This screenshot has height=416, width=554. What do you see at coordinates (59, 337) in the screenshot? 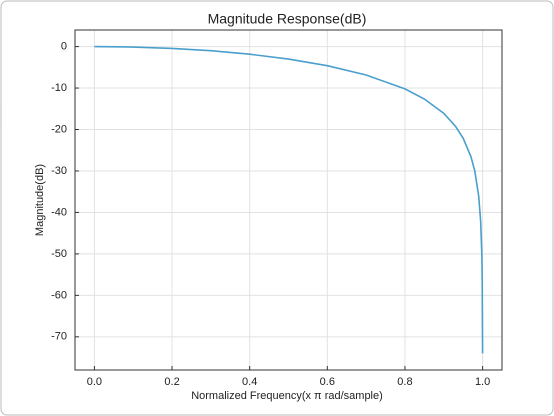
I see `y-tick-label: -70` at bounding box center [59, 337].